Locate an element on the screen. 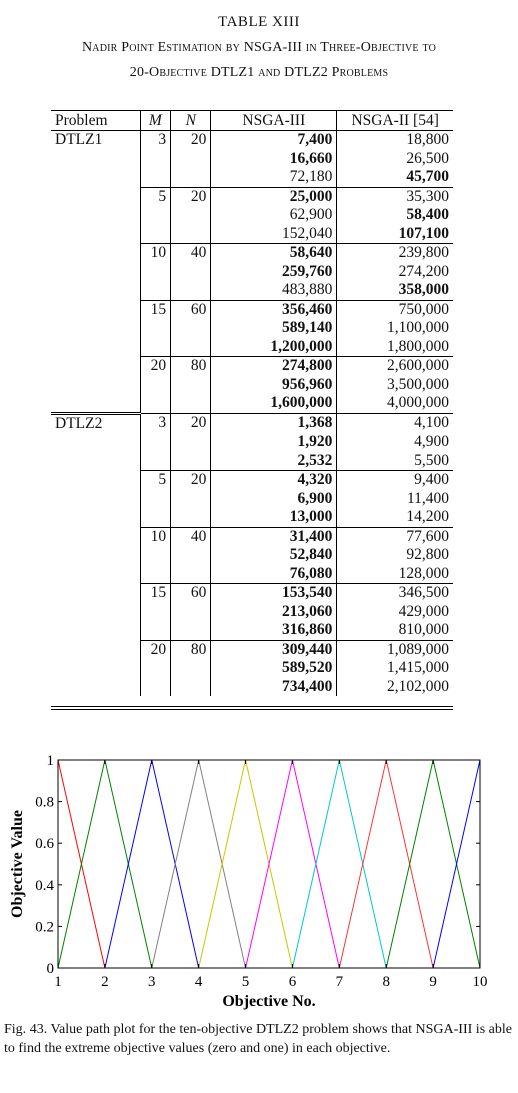 This screenshot has width=518, height=1093. cell-nsga3: 356,460 is located at coordinates (273, 309).